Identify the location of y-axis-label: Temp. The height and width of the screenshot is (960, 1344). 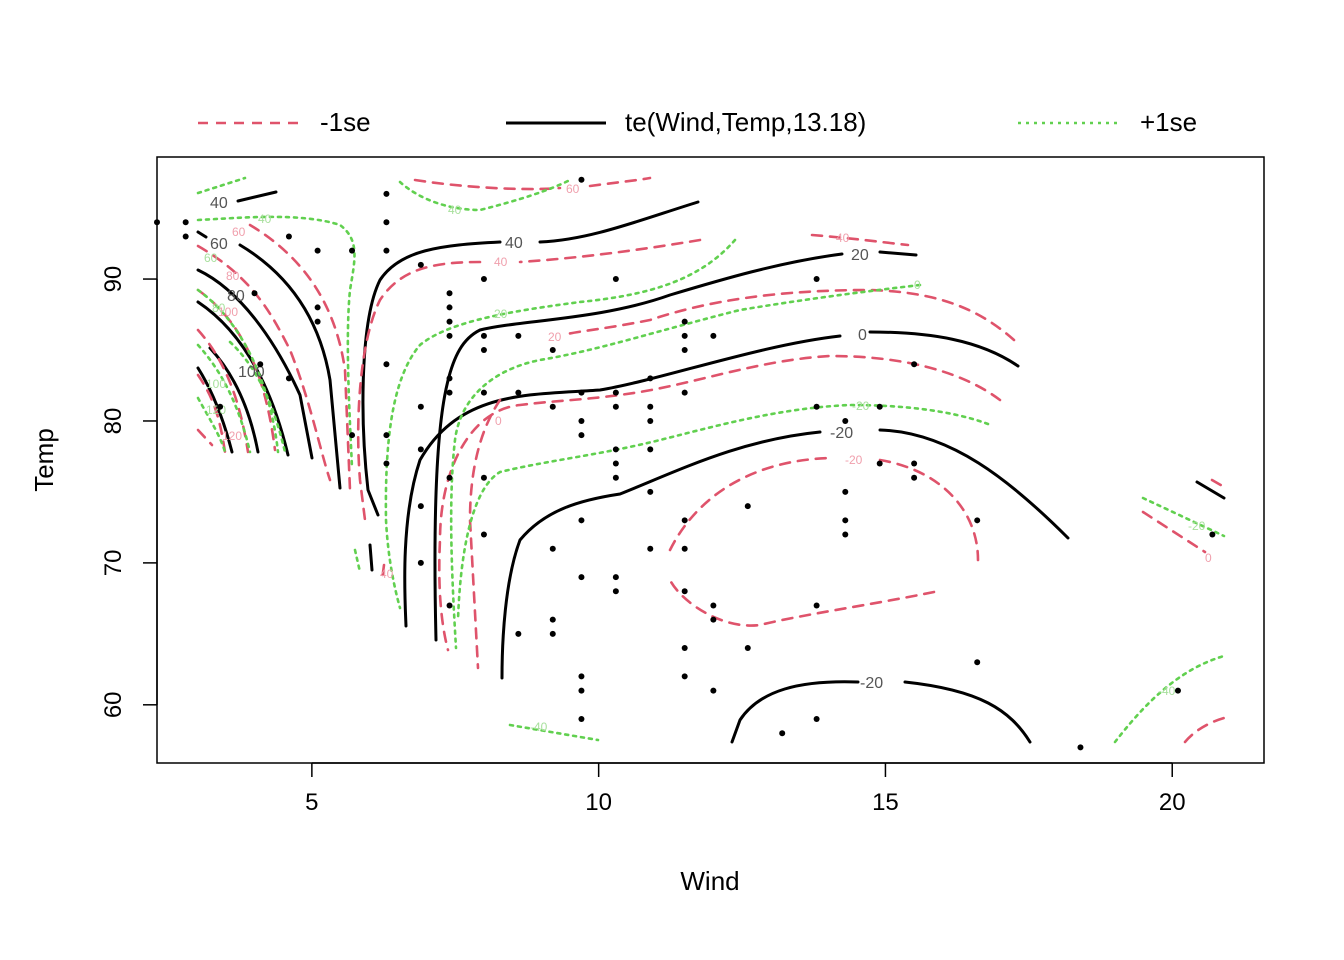
(44, 460).